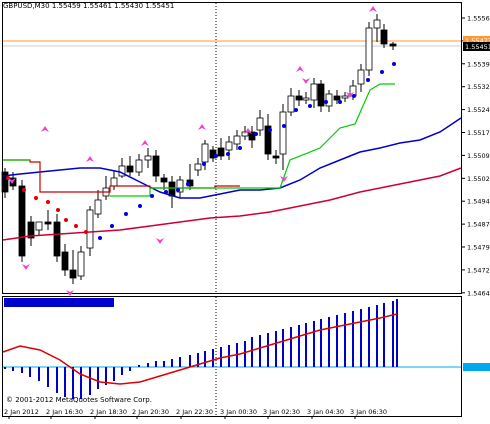 The image size is (490, 424). Describe the element at coordinates (478, 87) in the screenshot. I see `price-axis-label: 1.55320` at that location.